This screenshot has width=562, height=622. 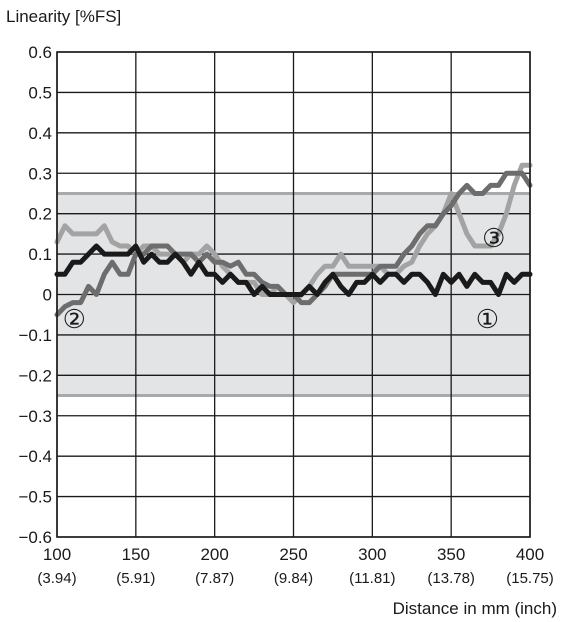 I want to click on y-tick-label: −0.4, so click(x=35, y=456).